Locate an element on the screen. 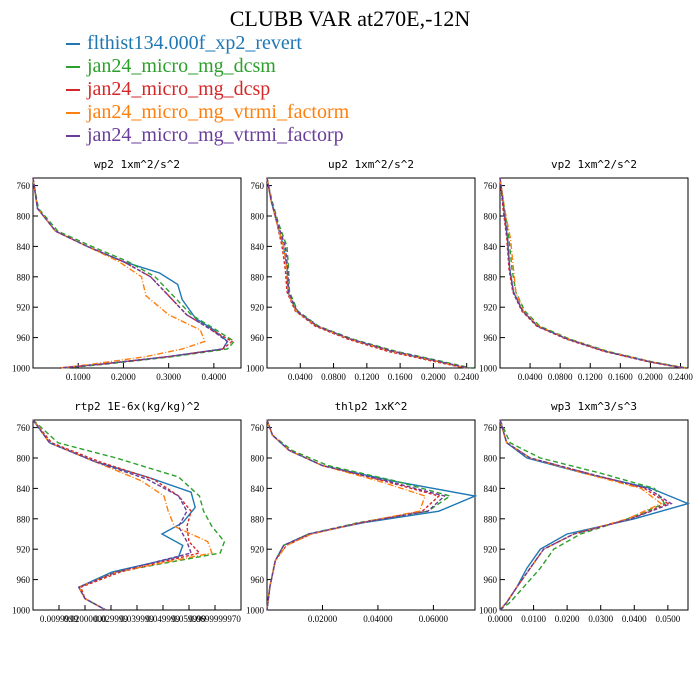  x-tick-label: 0.02000000 is located at coordinates (85, 619).